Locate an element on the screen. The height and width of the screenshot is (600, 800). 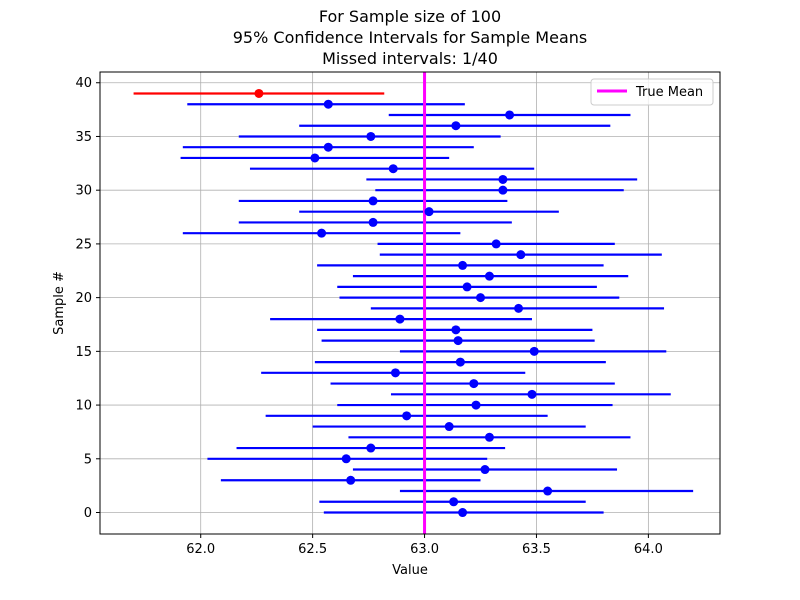
x-axis-label: Value is located at coordinates (410, 570).